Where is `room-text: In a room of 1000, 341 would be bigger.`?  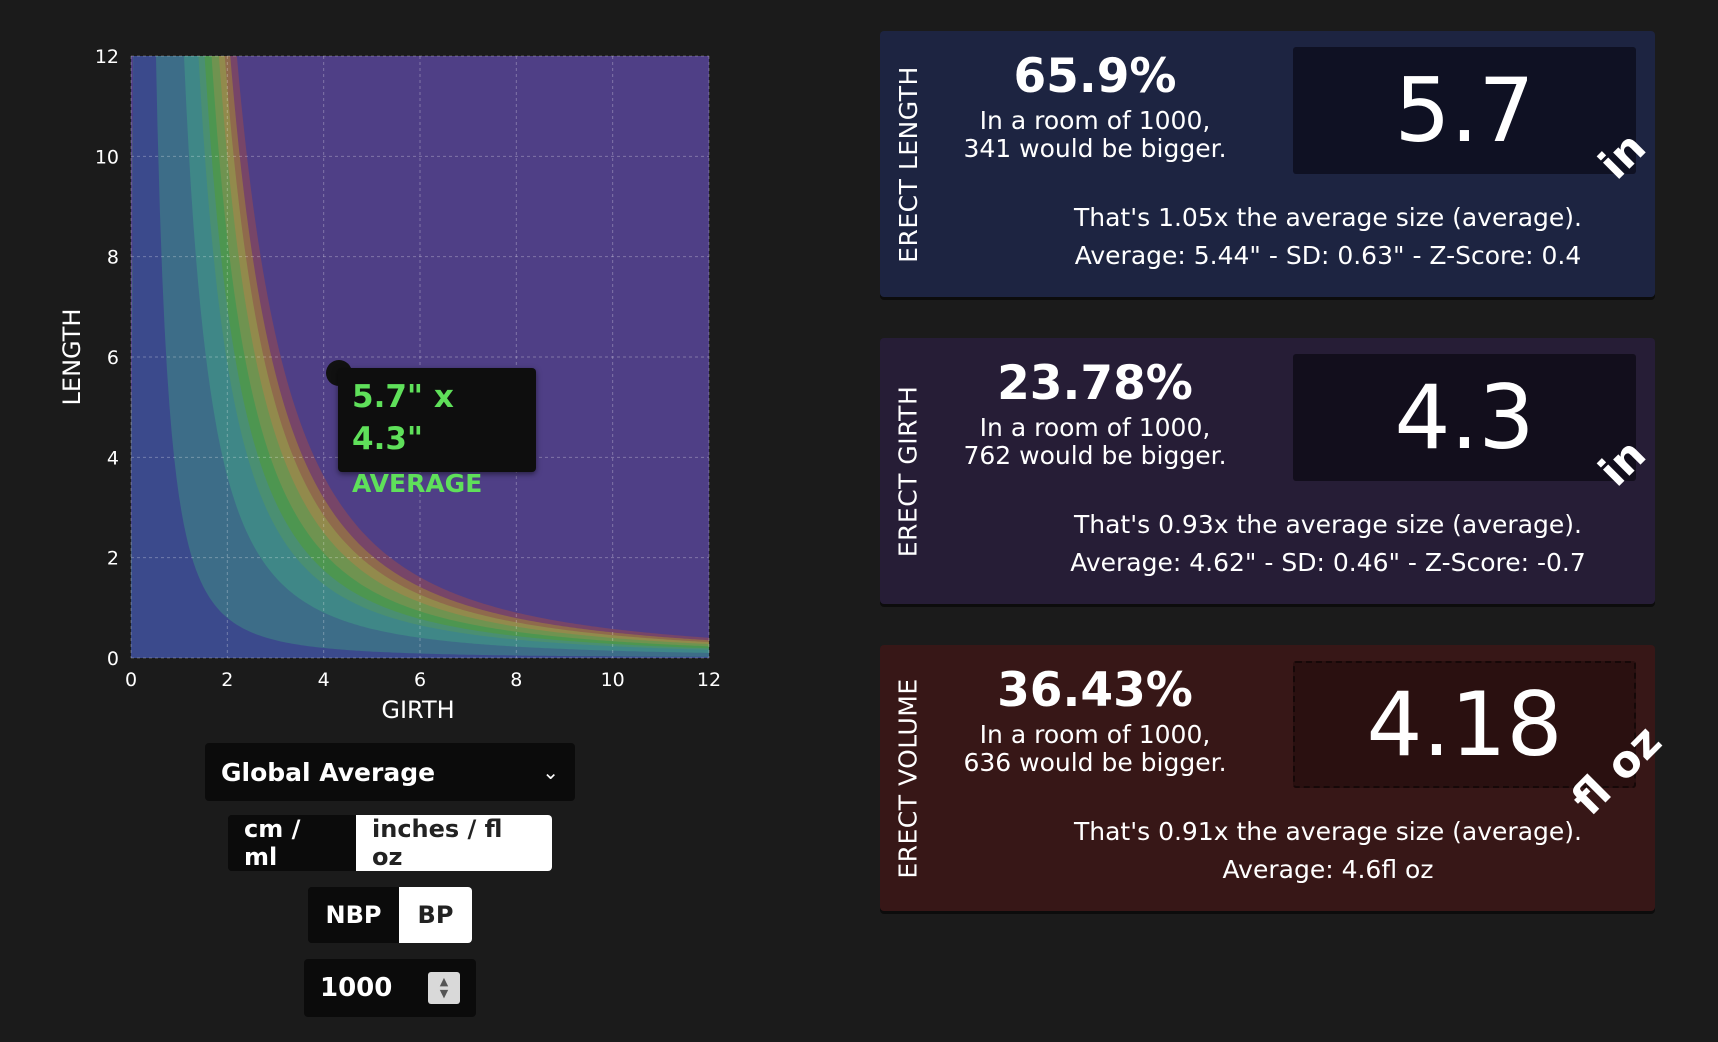
room-text: In a room of 1000, 341 would be bigger. is located at coordinates (1095, 135).